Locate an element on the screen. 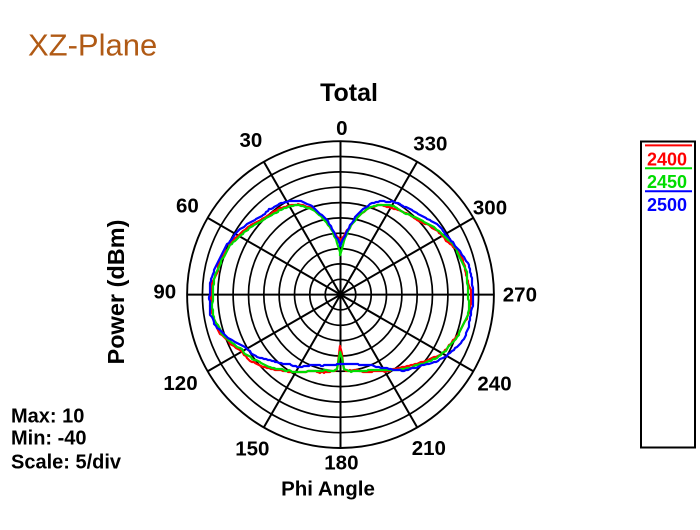  svg-text: 30 is located at coordinates (250, 140).